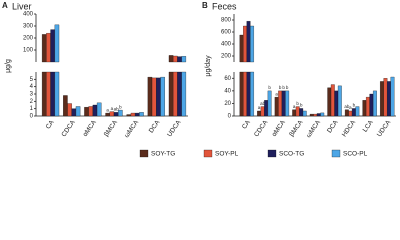 The image size is (400, 240). What do you see at coordinates (32, 95) in the screenshot?
I see `y-tick-label: 3` at bounding box center [32, 95].